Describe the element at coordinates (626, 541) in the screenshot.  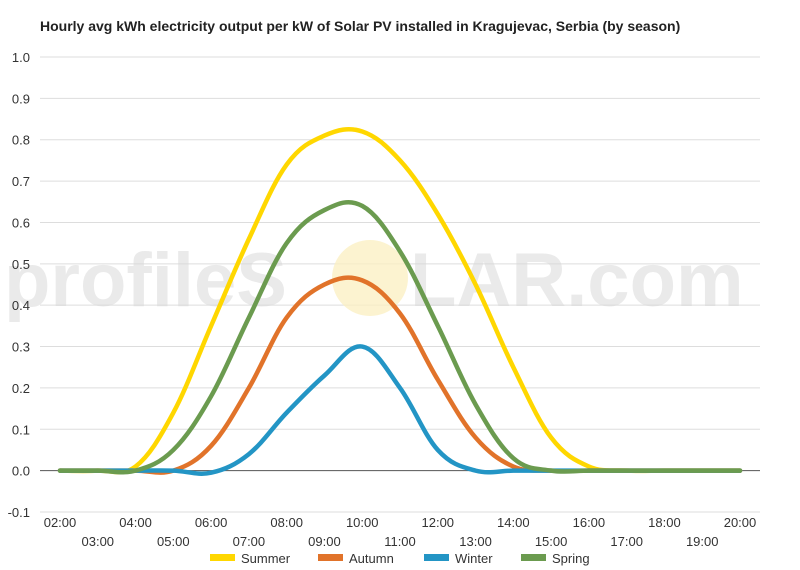
I see `x-tick-label: 17:00` at that location.